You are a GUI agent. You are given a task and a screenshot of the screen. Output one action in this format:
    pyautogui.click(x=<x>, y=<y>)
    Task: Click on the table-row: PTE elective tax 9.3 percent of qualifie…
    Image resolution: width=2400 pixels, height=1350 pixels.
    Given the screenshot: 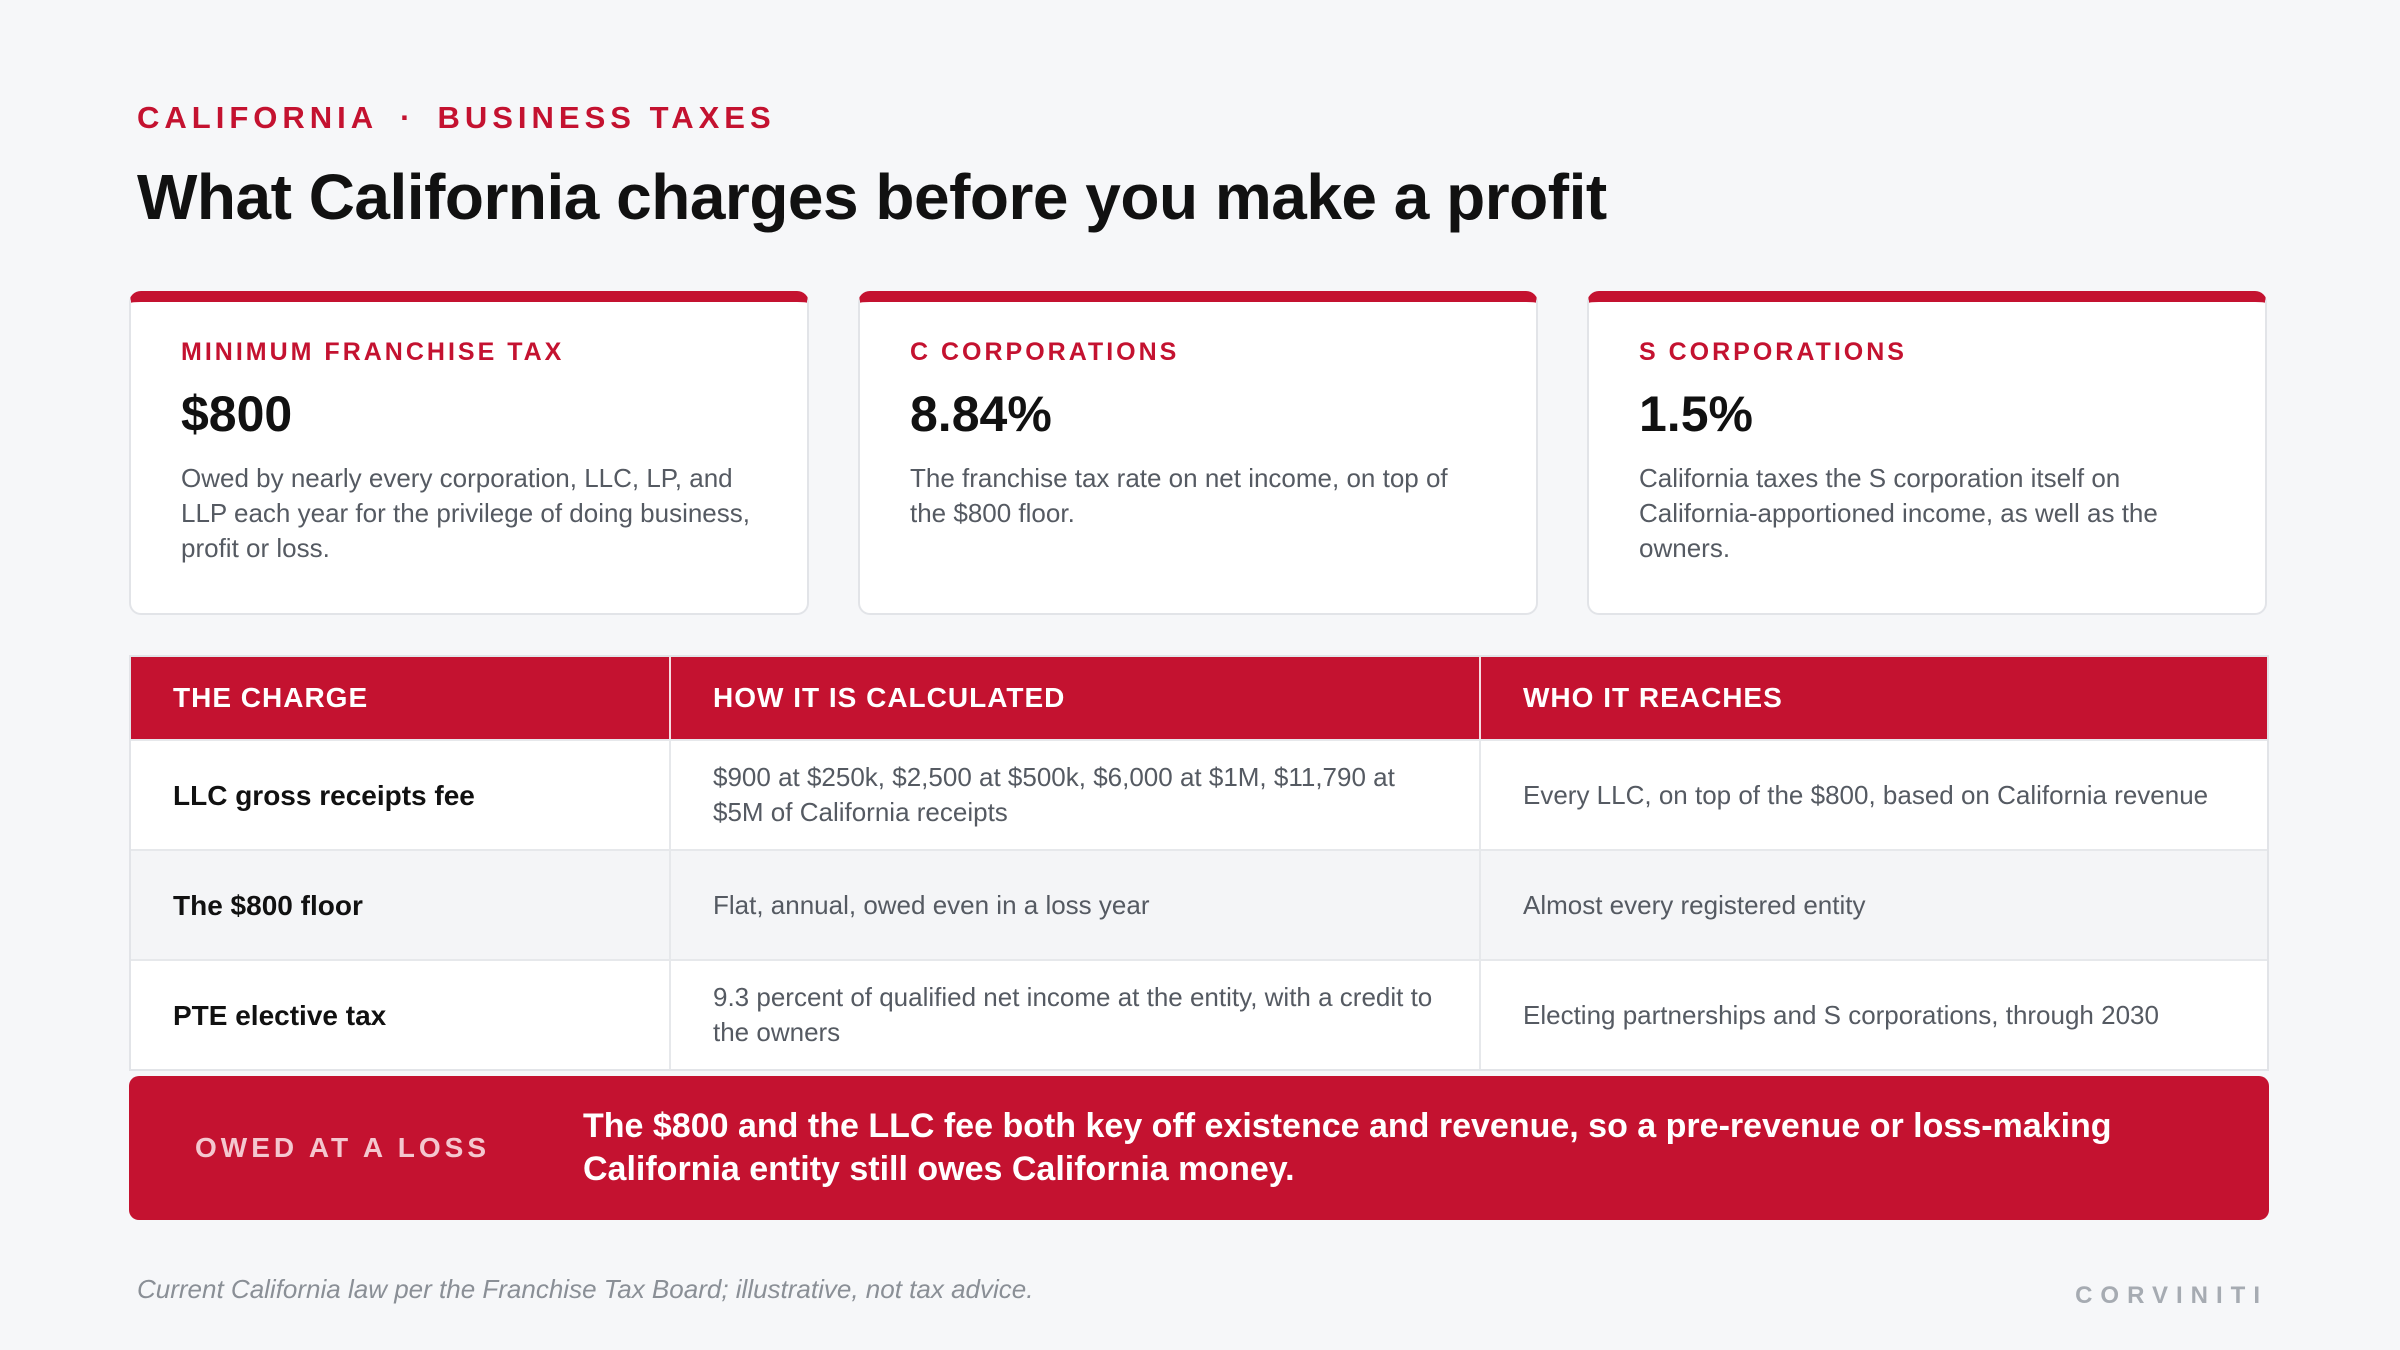 What is the action you would take?
    pyautogui.click(x=1199, y=1014)
    